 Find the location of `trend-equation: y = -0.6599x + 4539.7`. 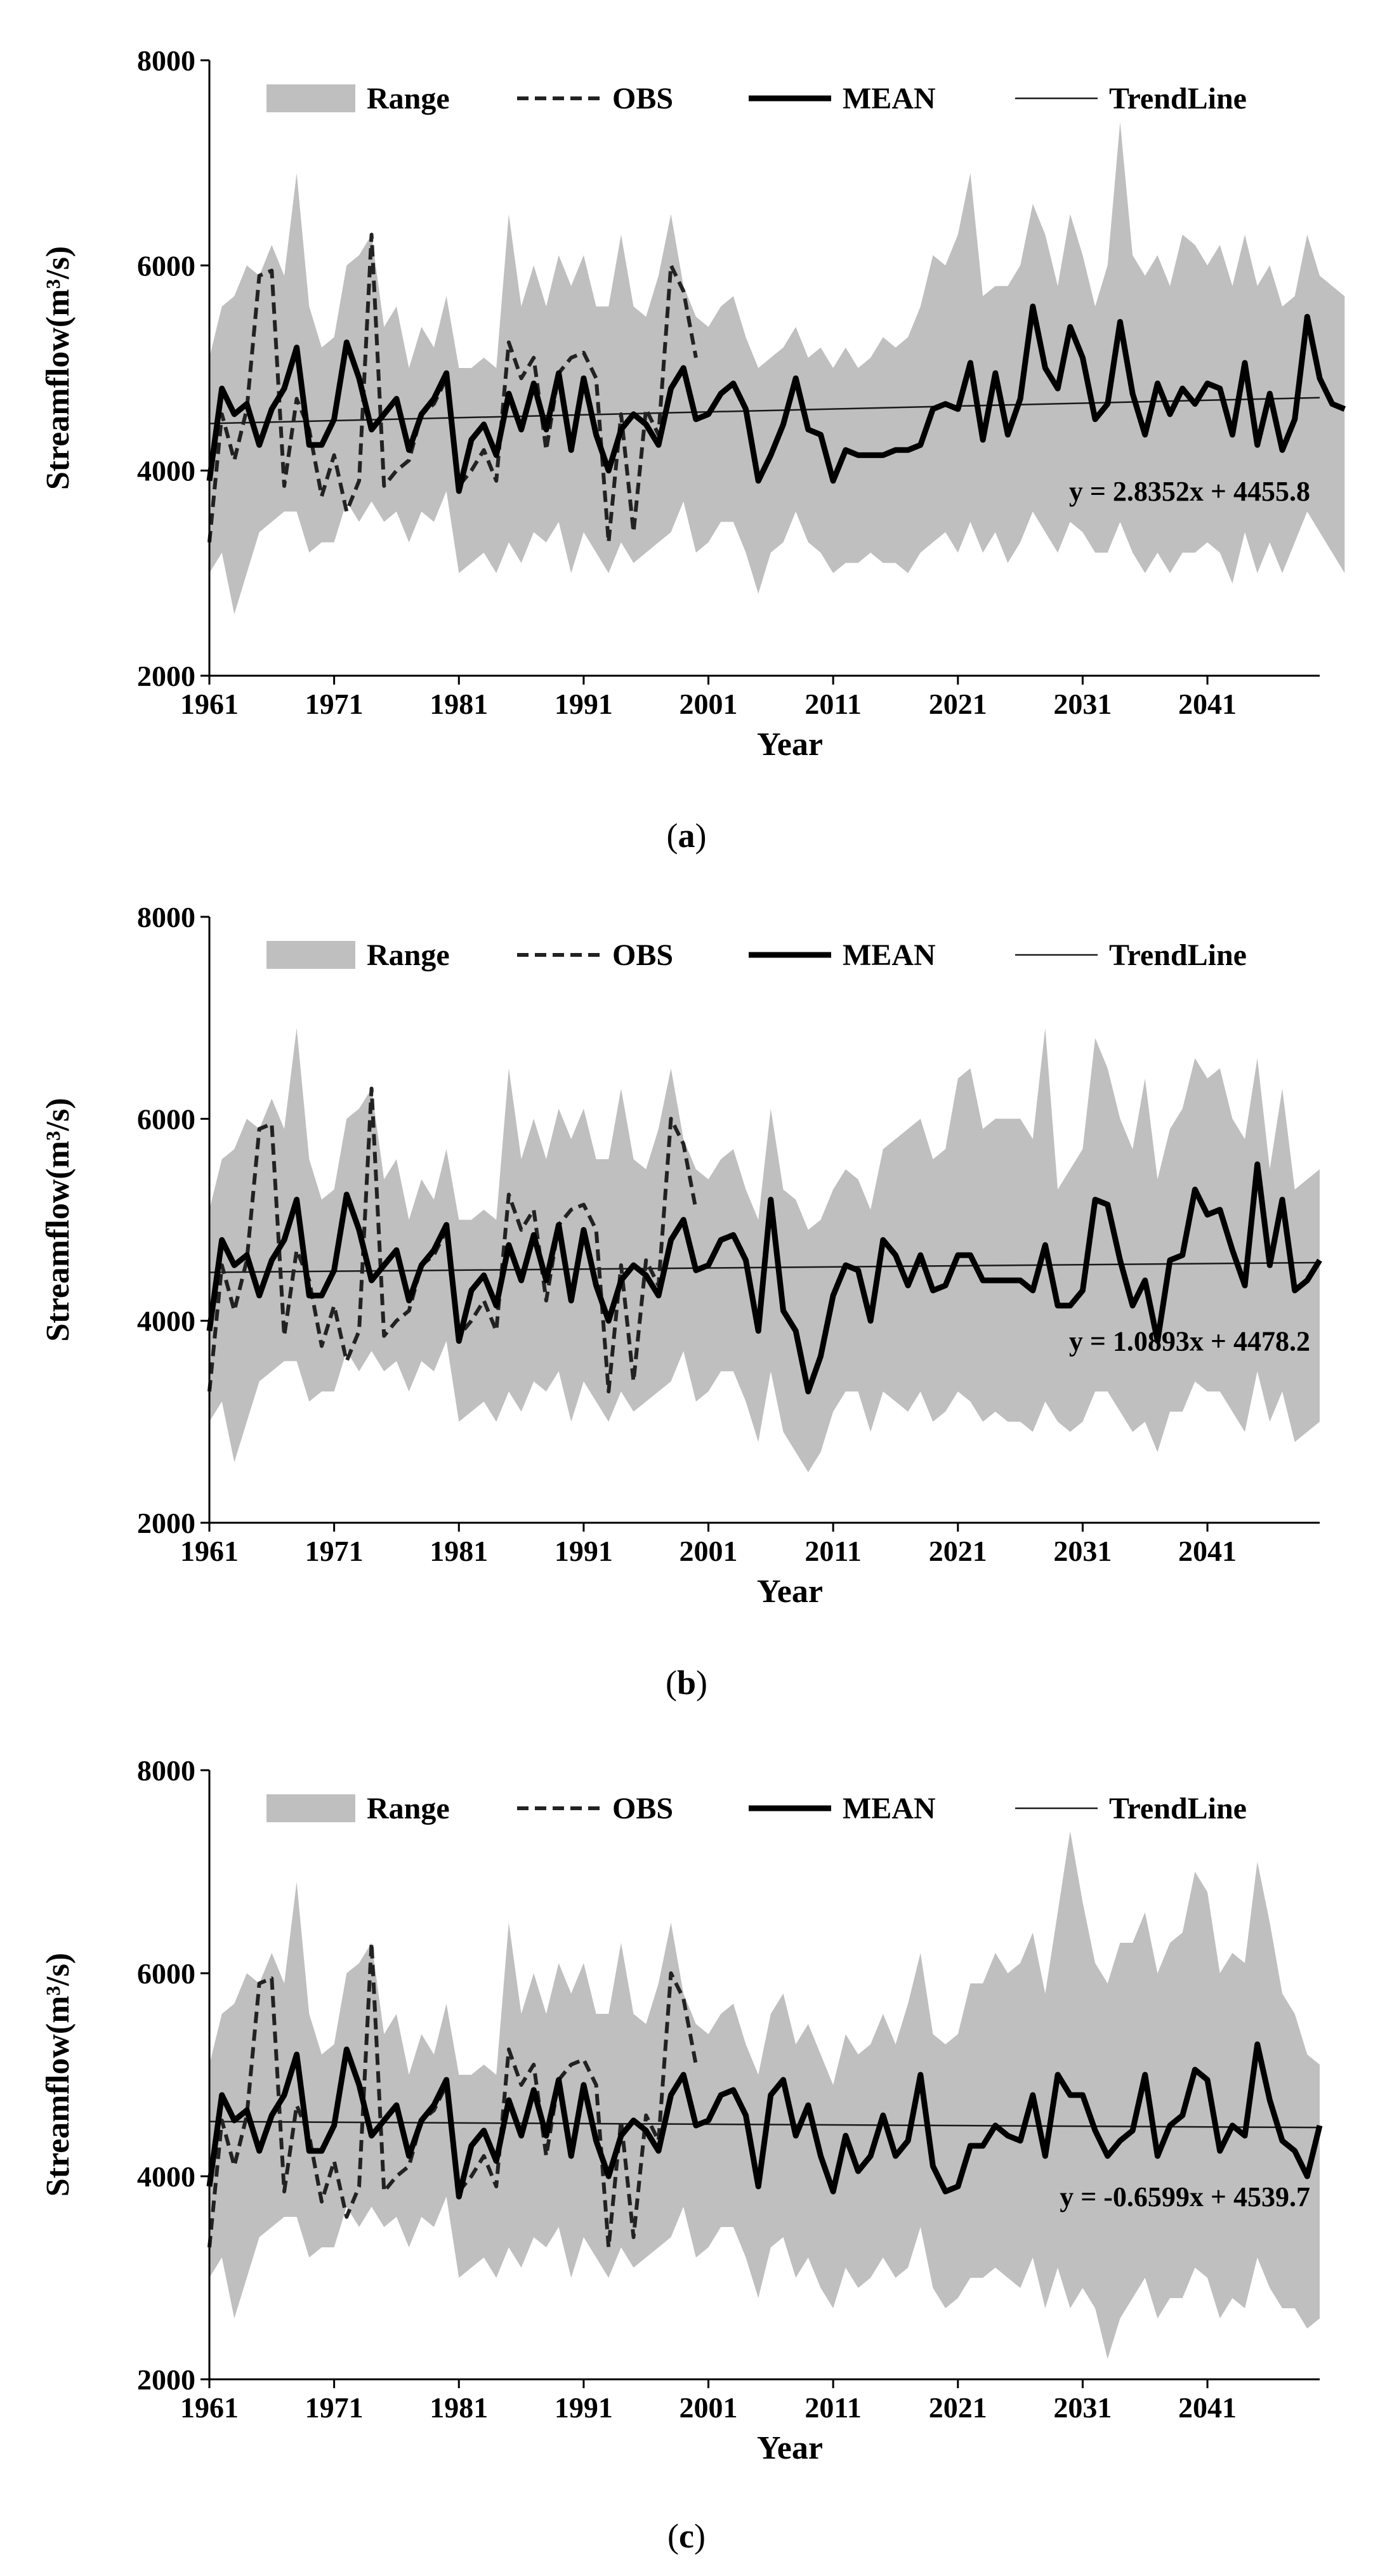

trend-equation: y = -0.6599x + 4539.7 is located at coordinates (1185, 2196).